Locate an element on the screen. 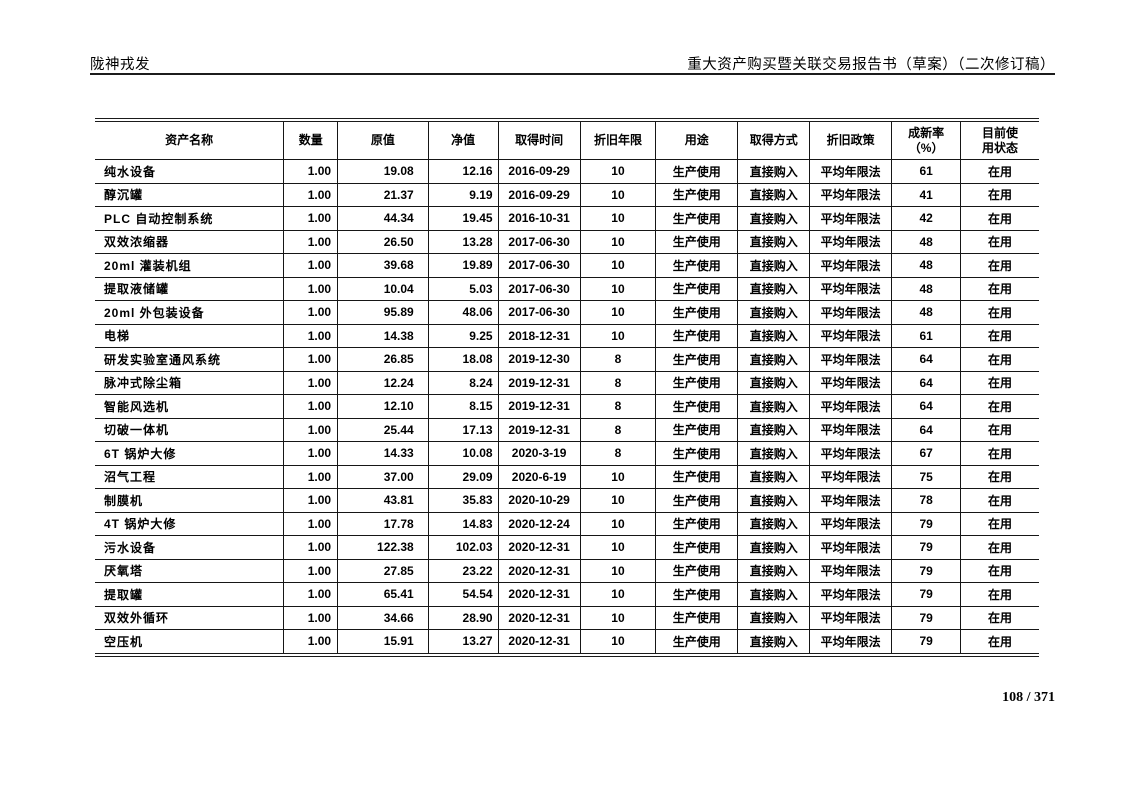 The width and height of the screenshot is (1122, 793). table-cell: 27.85 is located at coordinates (383, 570).